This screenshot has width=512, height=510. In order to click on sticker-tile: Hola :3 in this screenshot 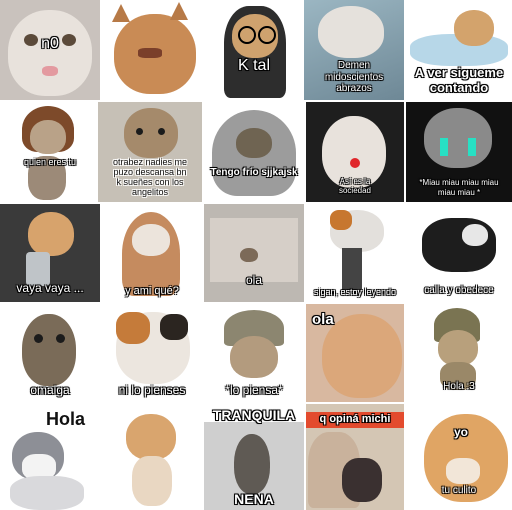, I will do `click(459, 353)`.